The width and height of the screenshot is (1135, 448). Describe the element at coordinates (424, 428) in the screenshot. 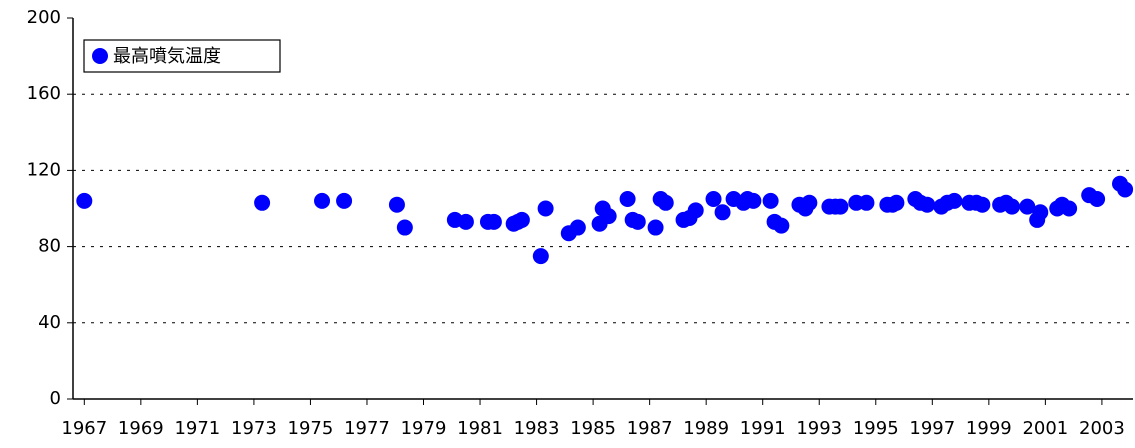

I see `x-tick-label: 1979` at that location.